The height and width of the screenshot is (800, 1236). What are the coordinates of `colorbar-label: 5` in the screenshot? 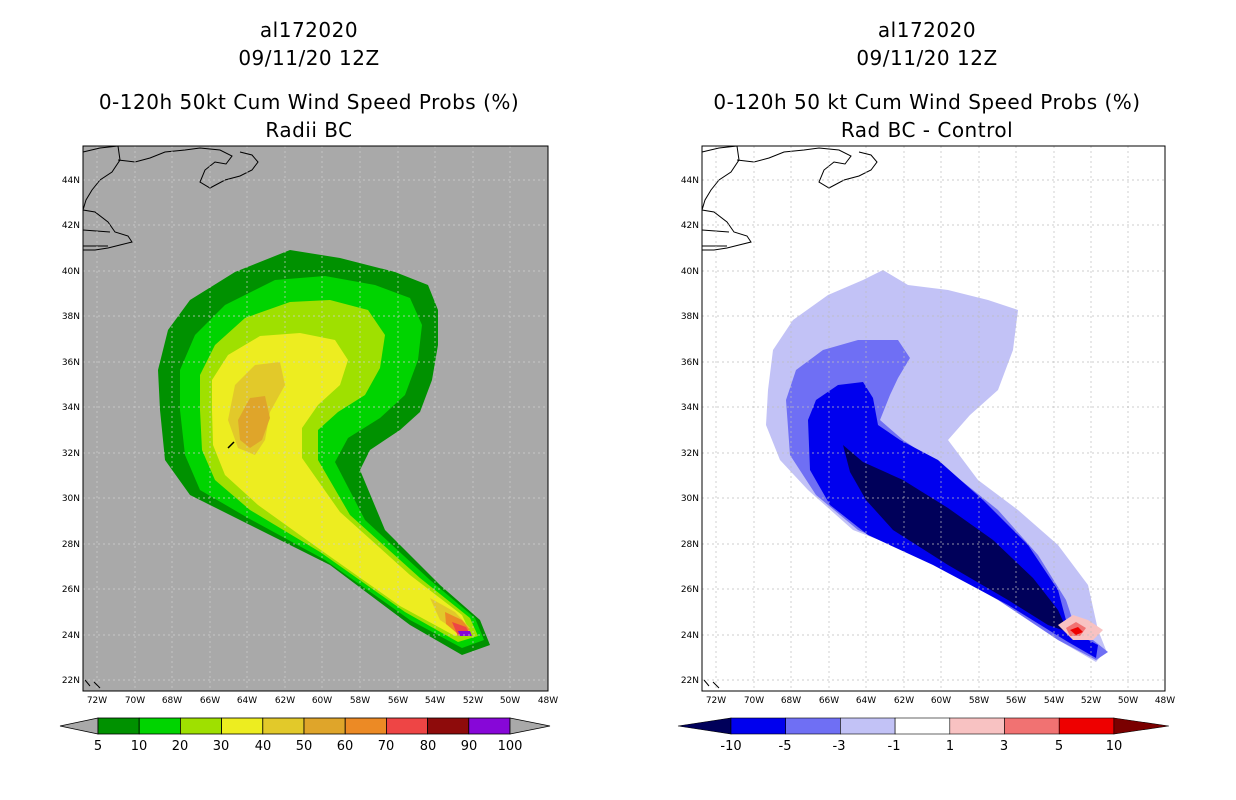 It's located at (1059, 746).